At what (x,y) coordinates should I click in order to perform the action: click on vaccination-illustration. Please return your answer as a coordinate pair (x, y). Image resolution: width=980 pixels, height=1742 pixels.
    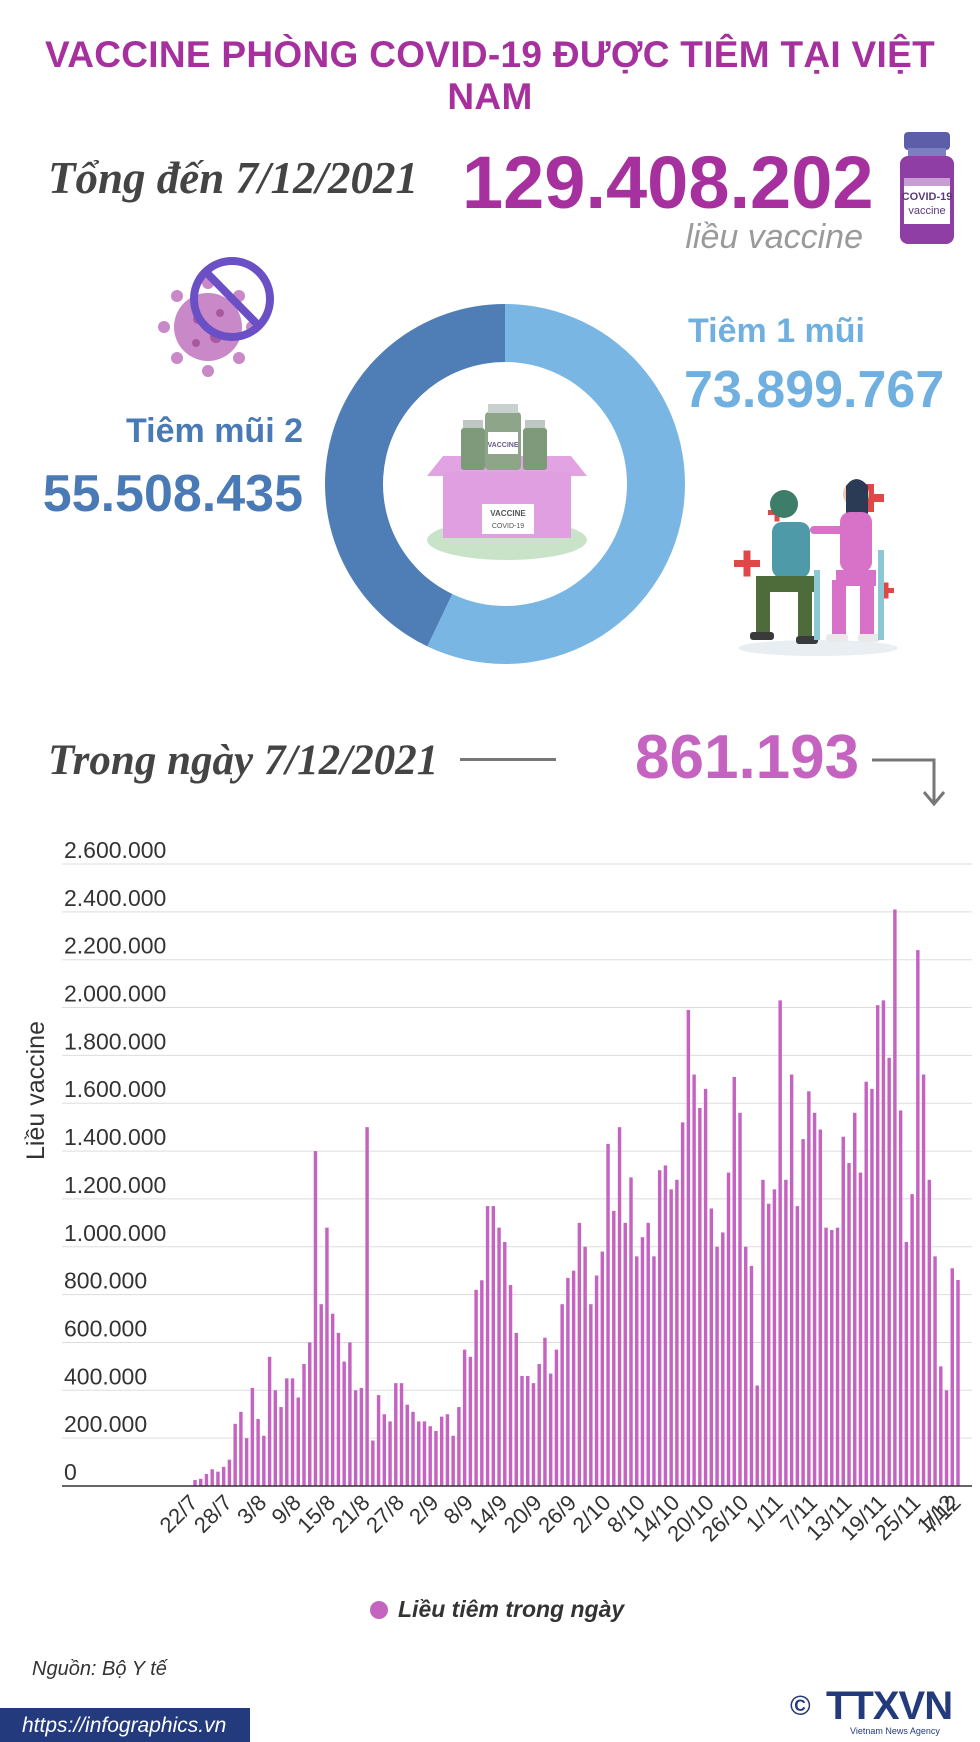
    Looking at the image, I should click on (816, 567).